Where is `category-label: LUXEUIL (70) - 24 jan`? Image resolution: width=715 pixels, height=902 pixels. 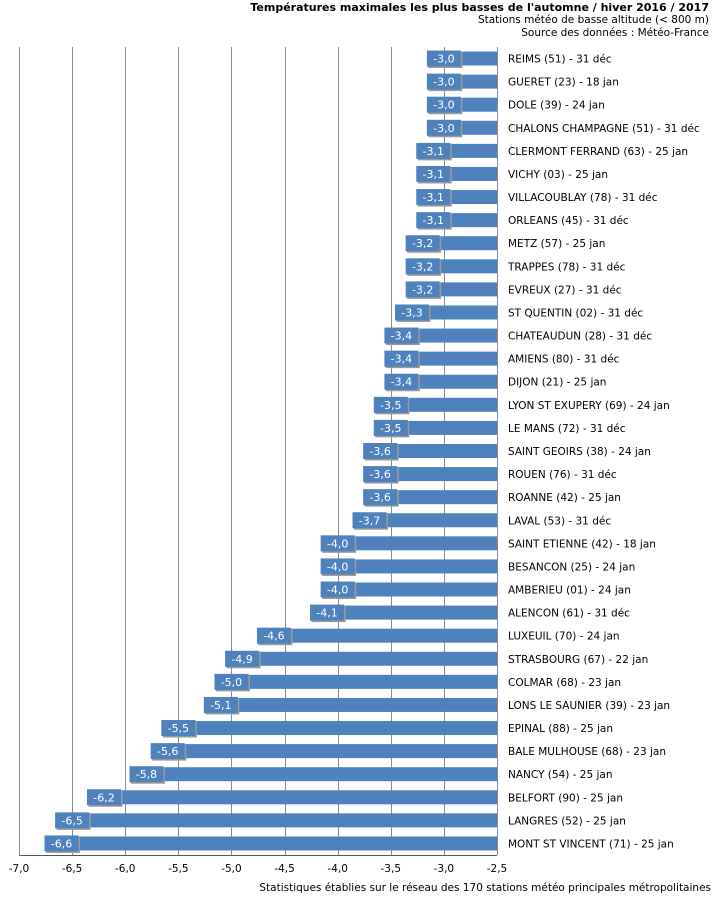
category-label: LUXEUIL (70) - 24 jan is located at coordinates (564, 637).